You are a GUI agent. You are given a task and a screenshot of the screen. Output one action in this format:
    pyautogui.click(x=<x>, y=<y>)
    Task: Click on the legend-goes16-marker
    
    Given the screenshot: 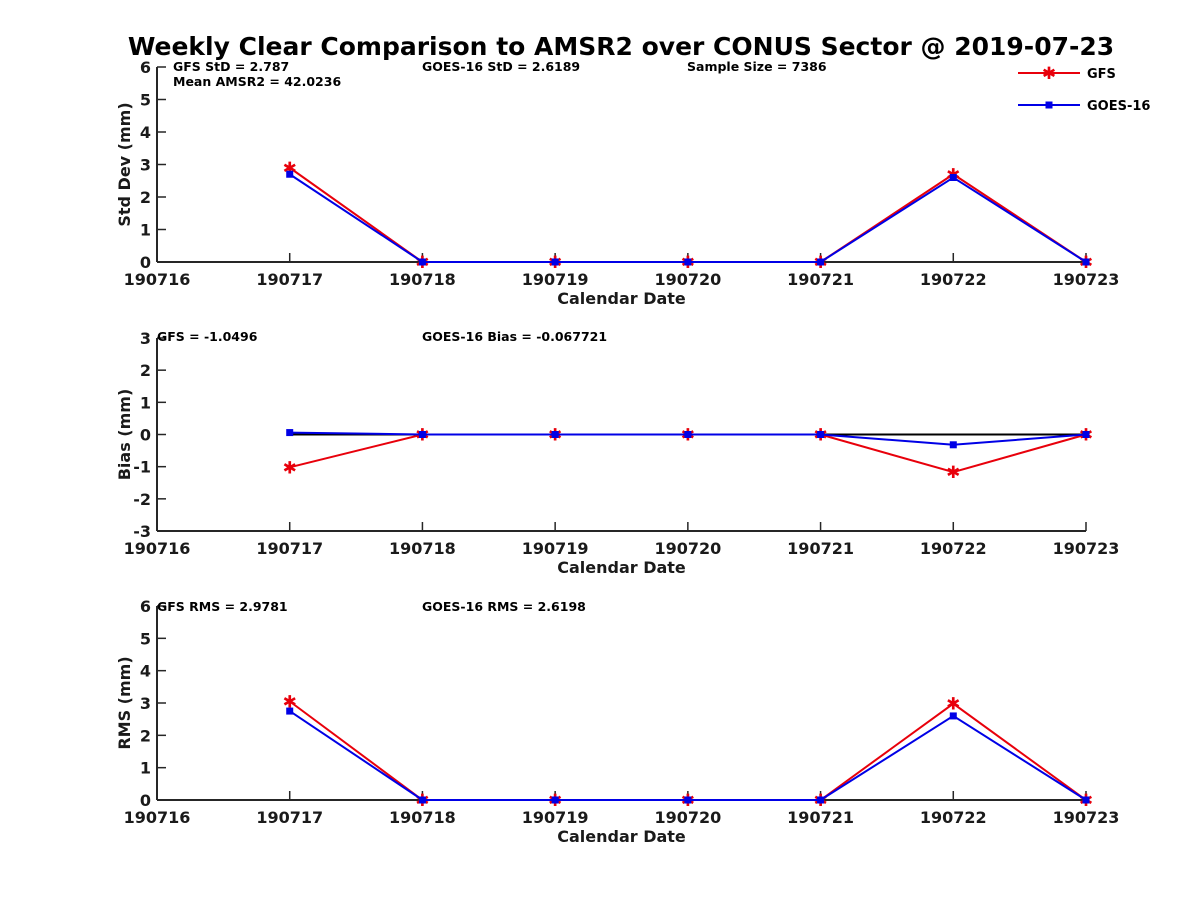 What is the action you would take?
    pyautogui.click(x=1049, y=105)
    